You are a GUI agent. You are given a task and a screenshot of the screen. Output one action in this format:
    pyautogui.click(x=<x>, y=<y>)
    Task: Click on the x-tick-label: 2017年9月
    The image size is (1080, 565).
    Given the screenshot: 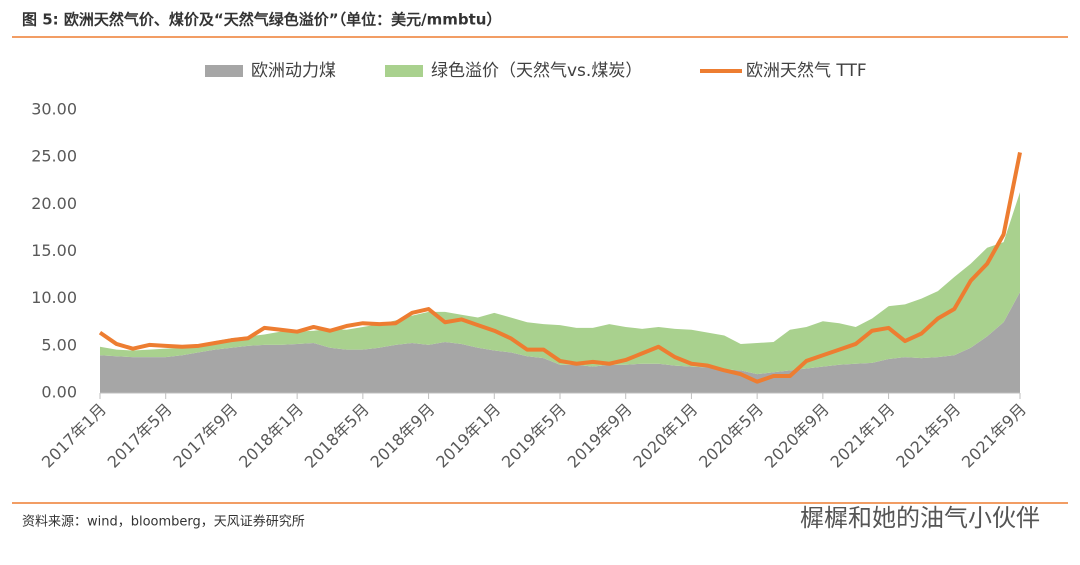 What is the action you would take?
    pyautogui.click(x=205, y=436)
    